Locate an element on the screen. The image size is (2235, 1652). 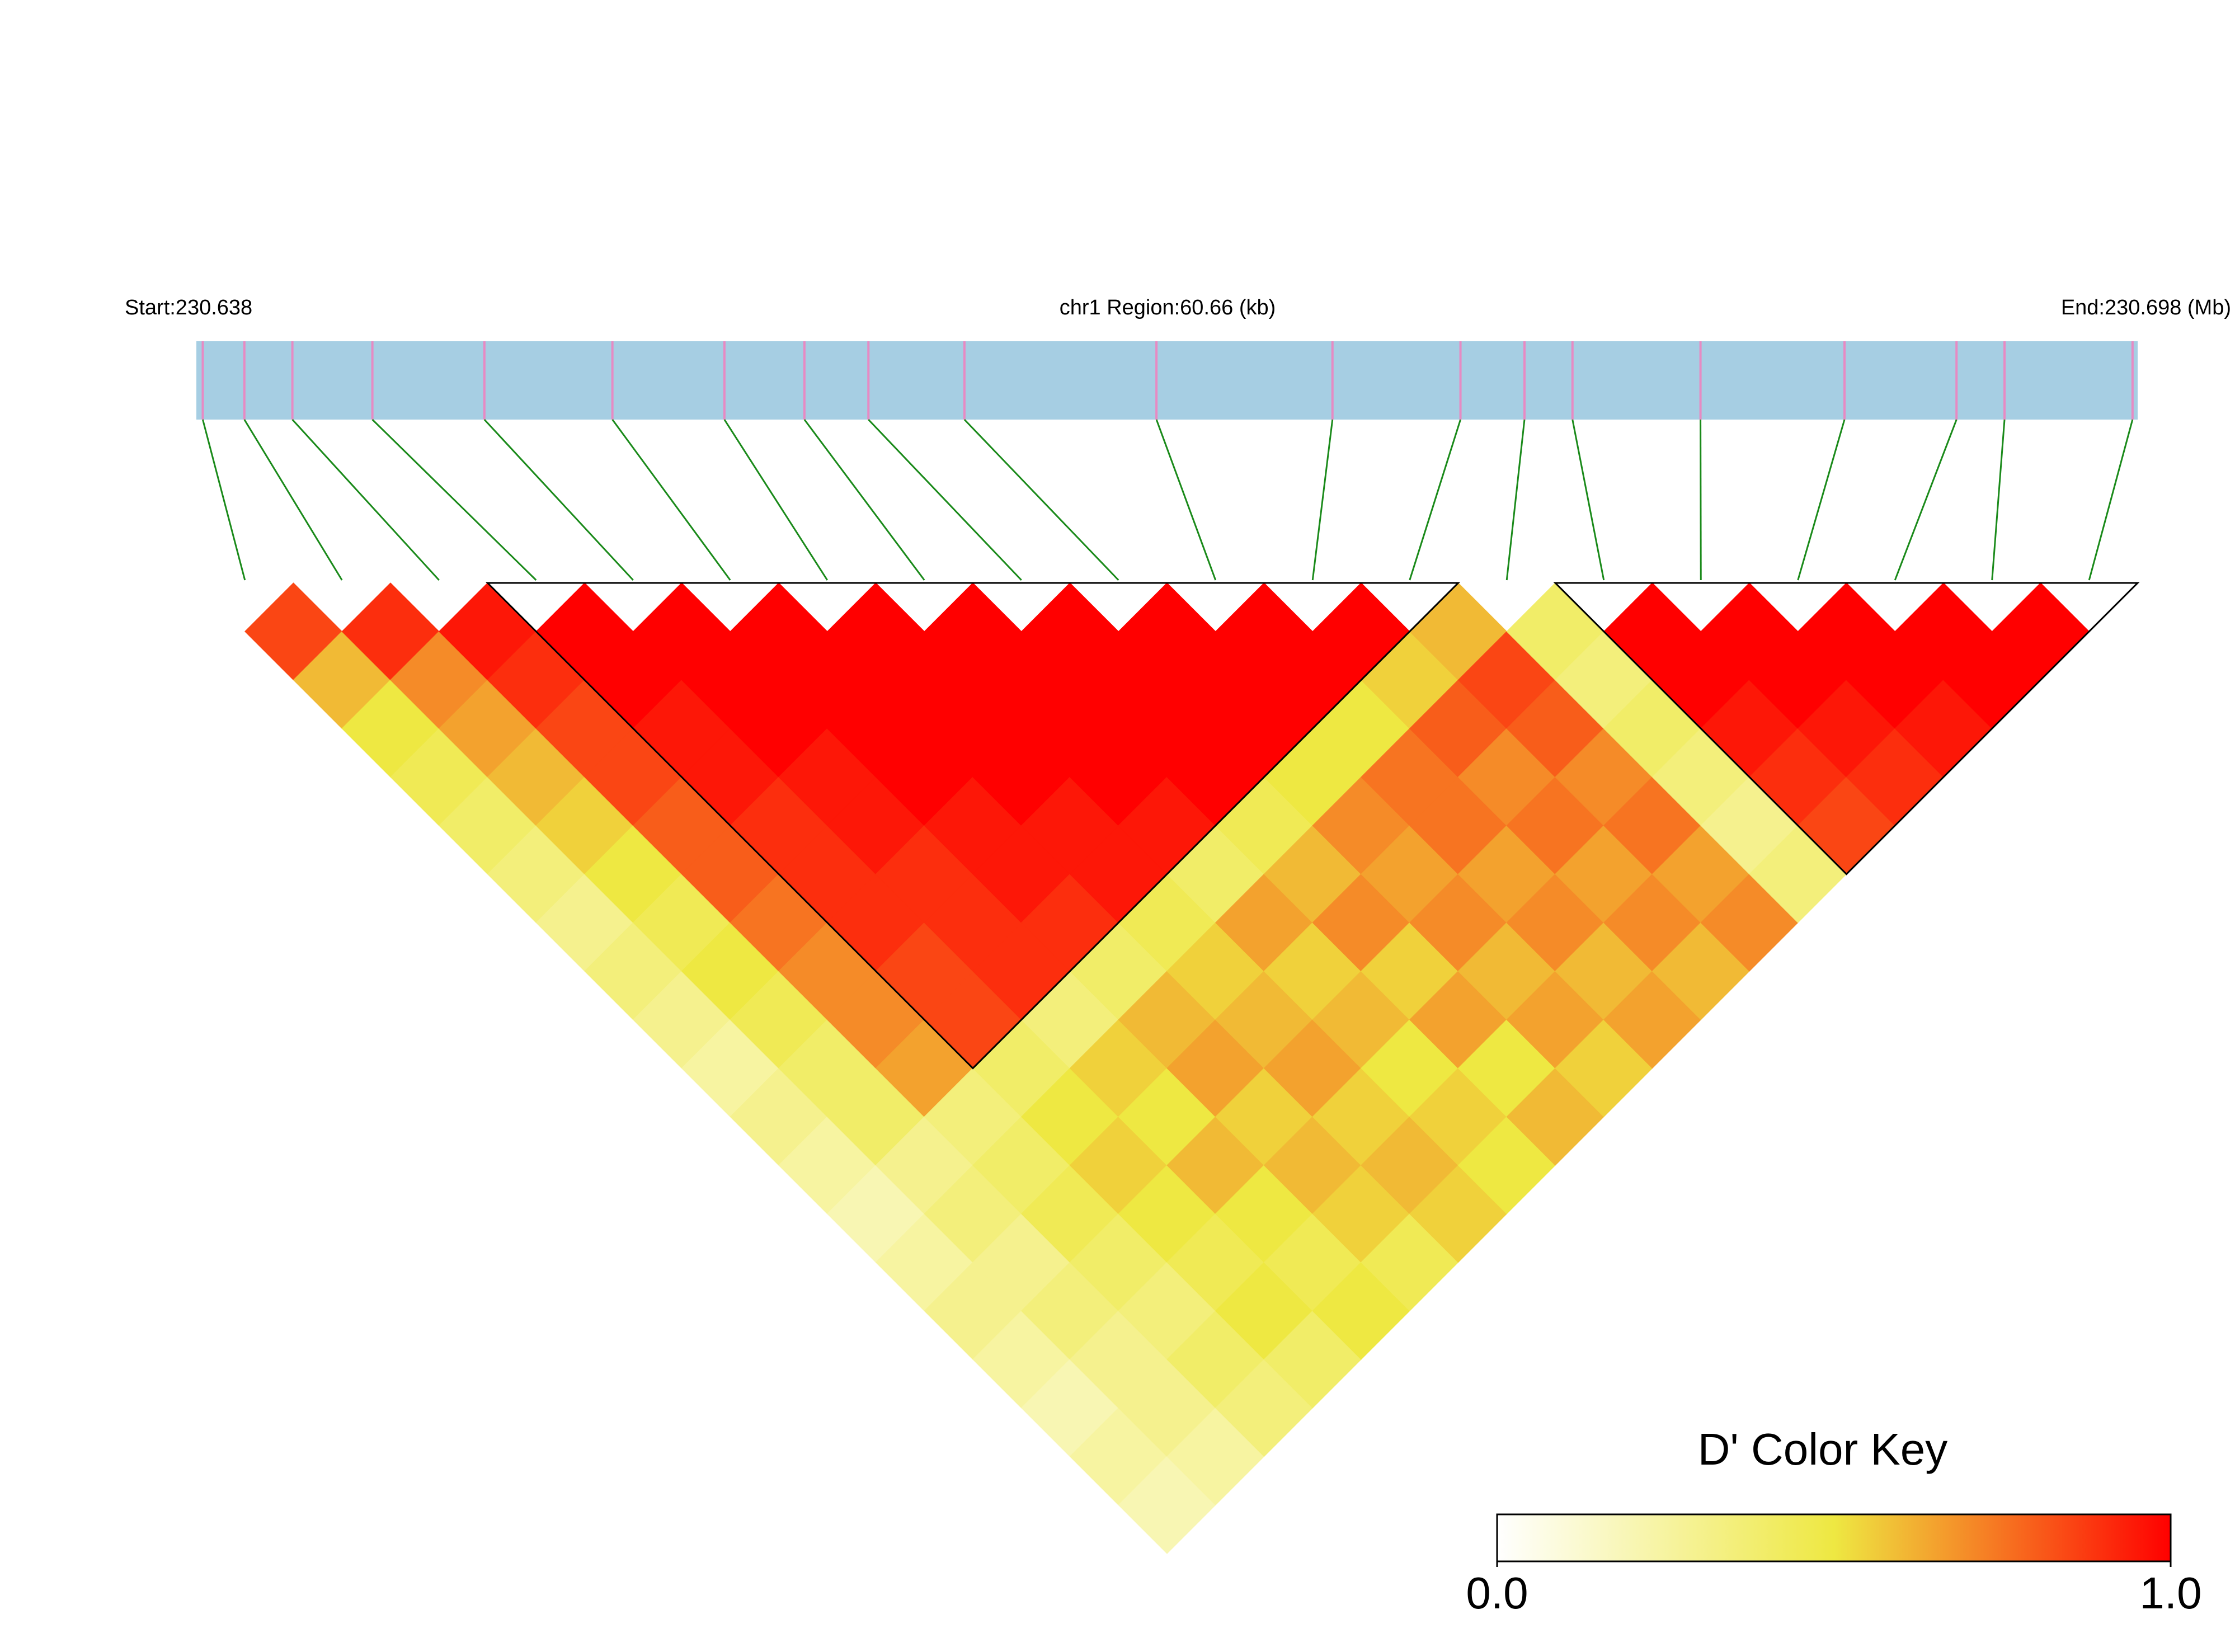
region-label: chr1 Region:60.66 (kb) is located at coordinates (1168, 308).